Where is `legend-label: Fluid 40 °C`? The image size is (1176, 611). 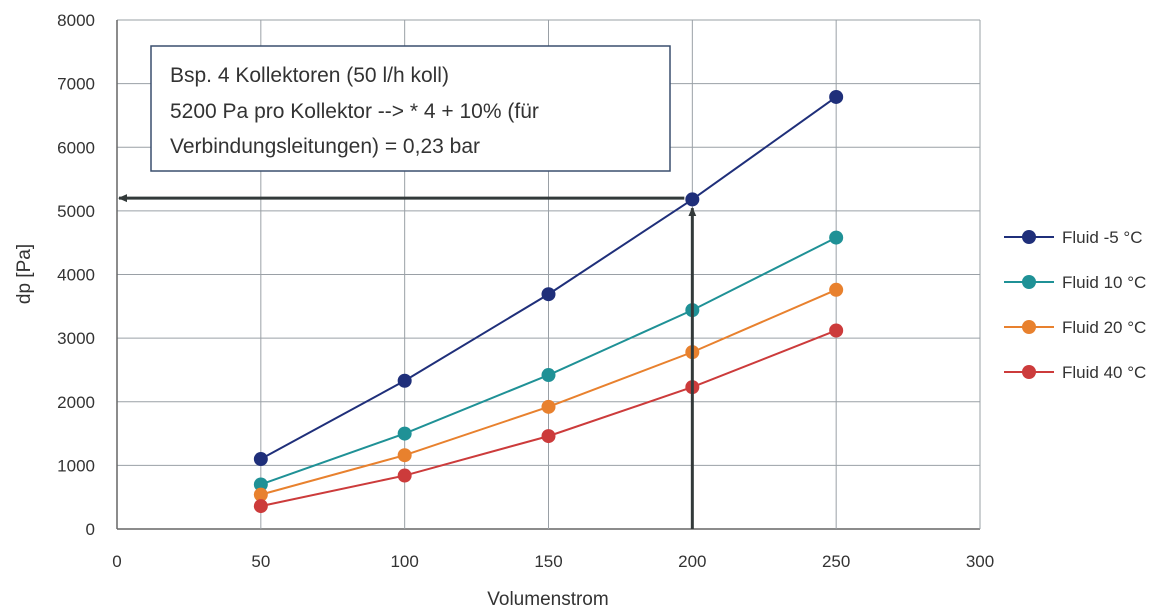 legend-label: Fluid 40 °C is located at coordinates (1104, 372).